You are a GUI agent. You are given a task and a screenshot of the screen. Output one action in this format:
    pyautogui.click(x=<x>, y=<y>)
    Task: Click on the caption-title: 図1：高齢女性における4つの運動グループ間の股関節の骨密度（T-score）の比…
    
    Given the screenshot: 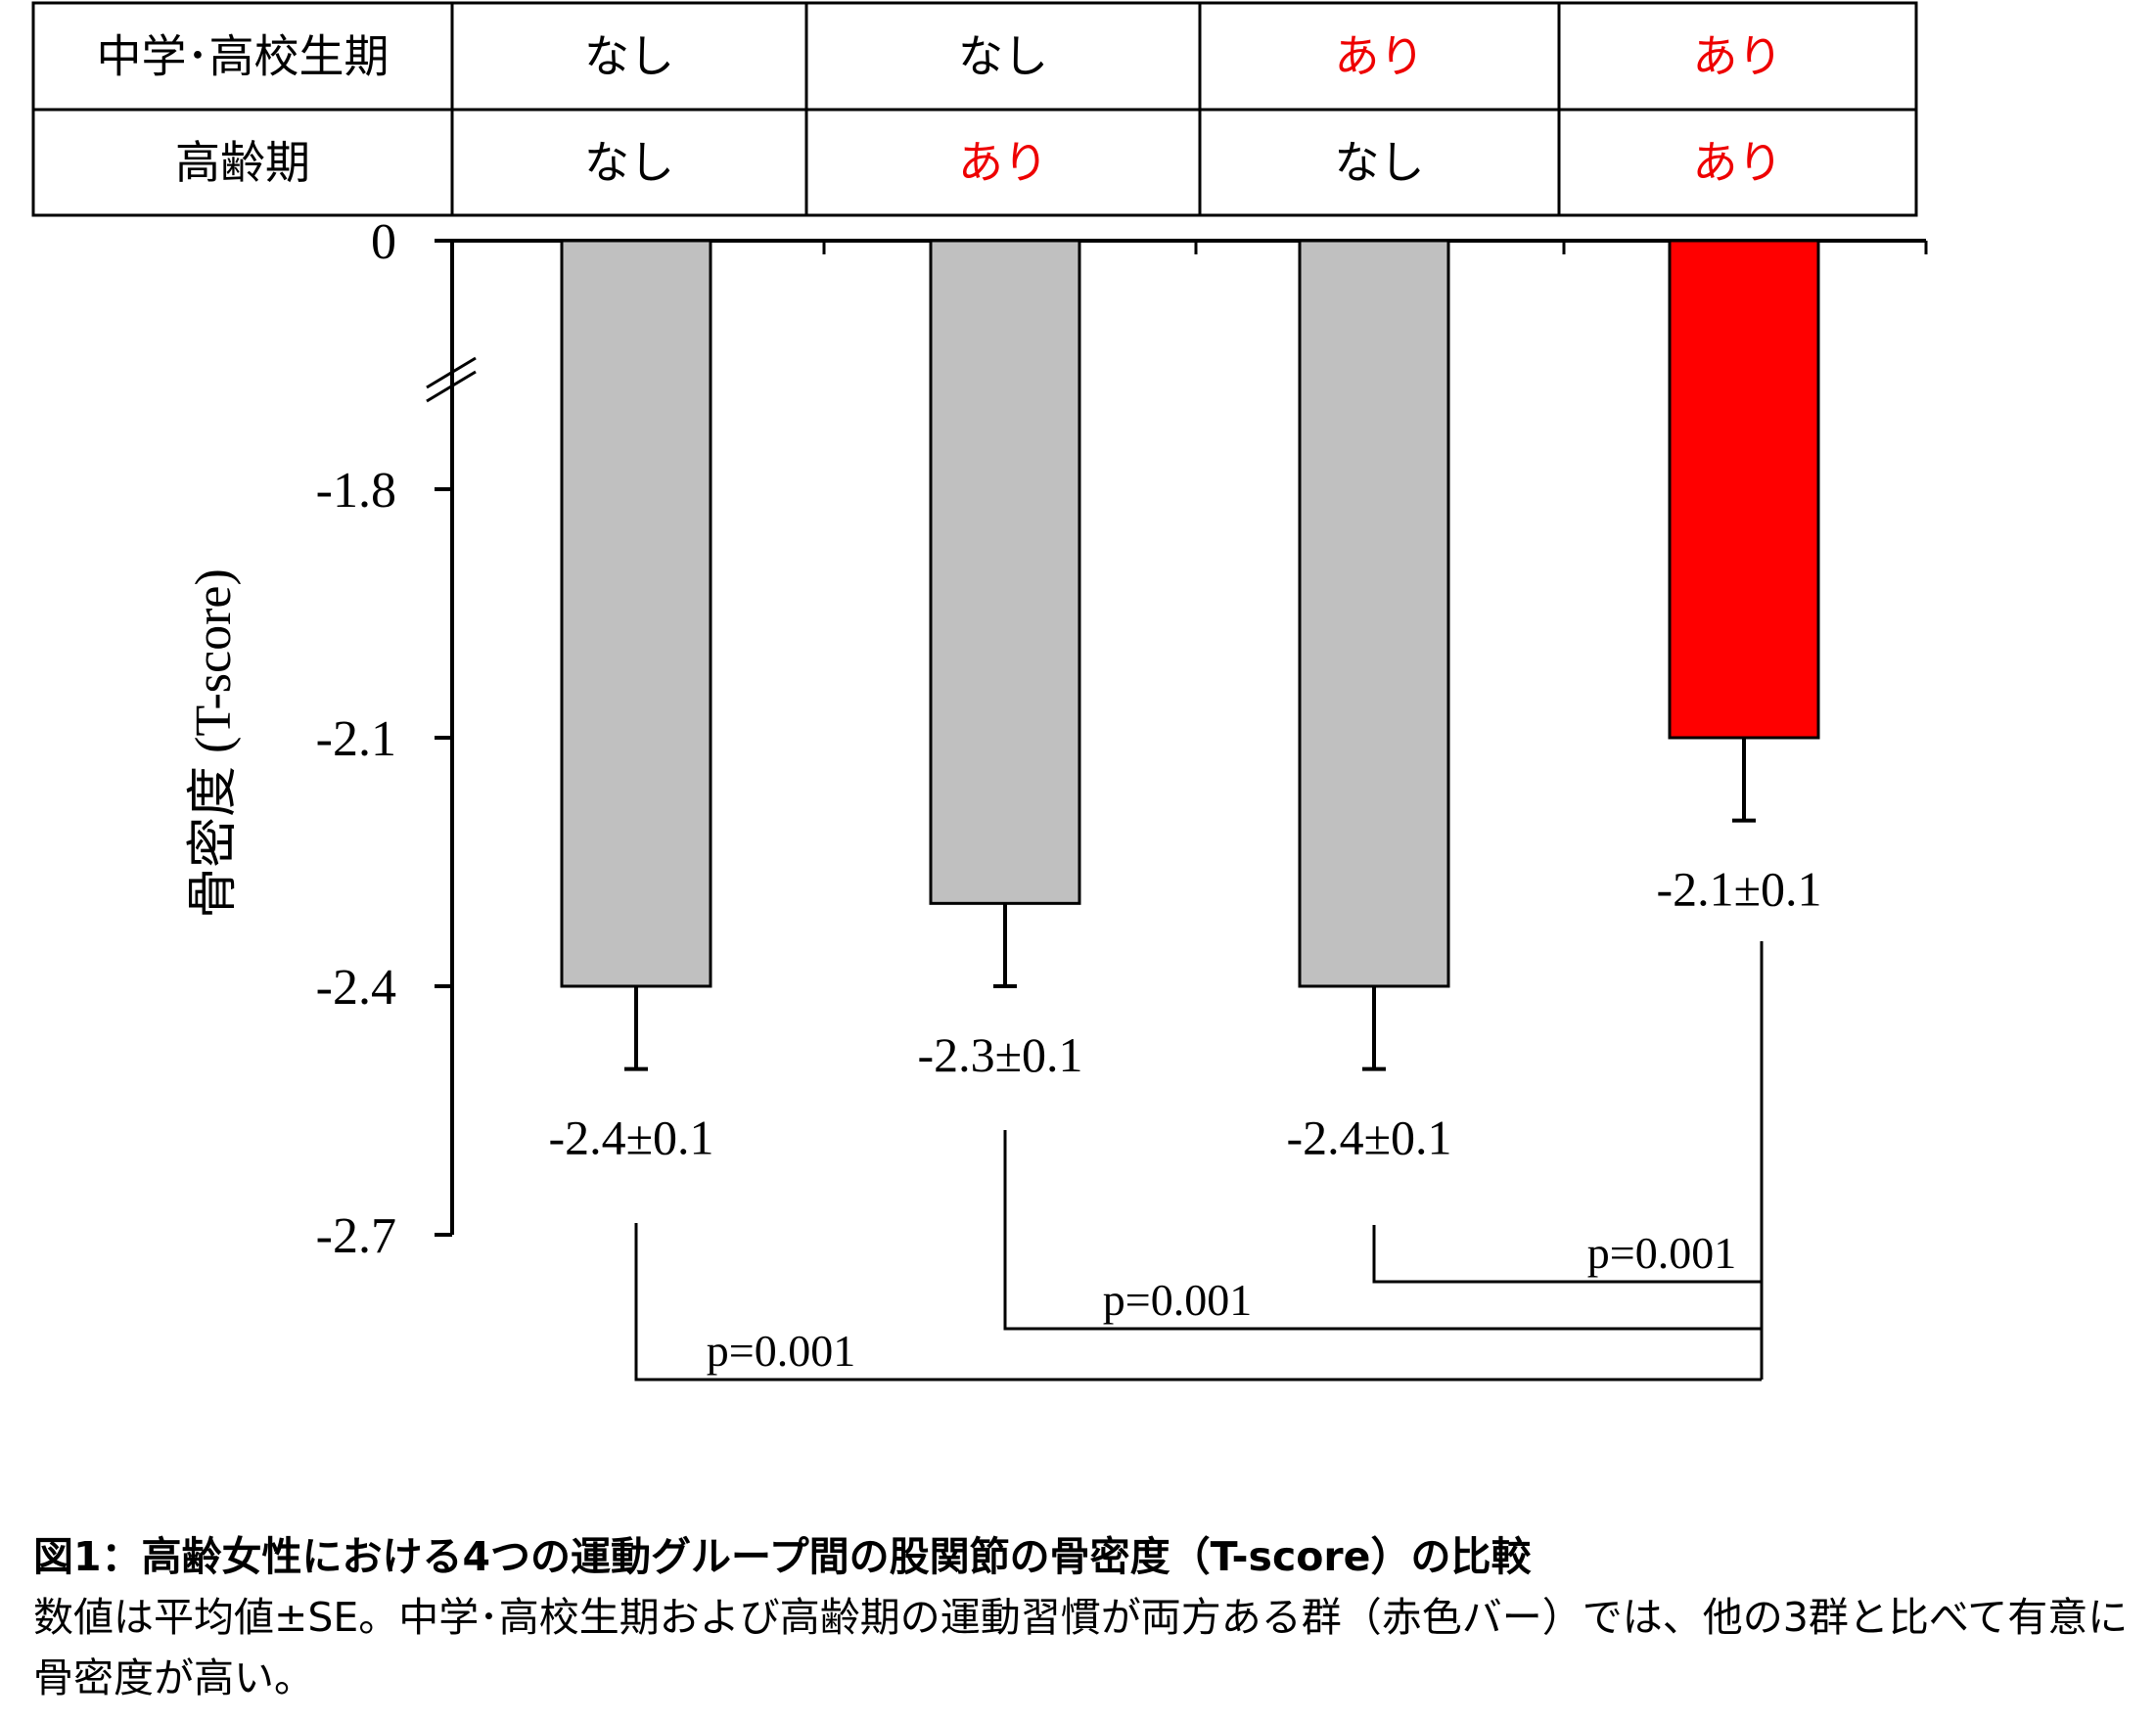 What is the action you would take?
    pyautogui.click(x=782, y=1556)
    